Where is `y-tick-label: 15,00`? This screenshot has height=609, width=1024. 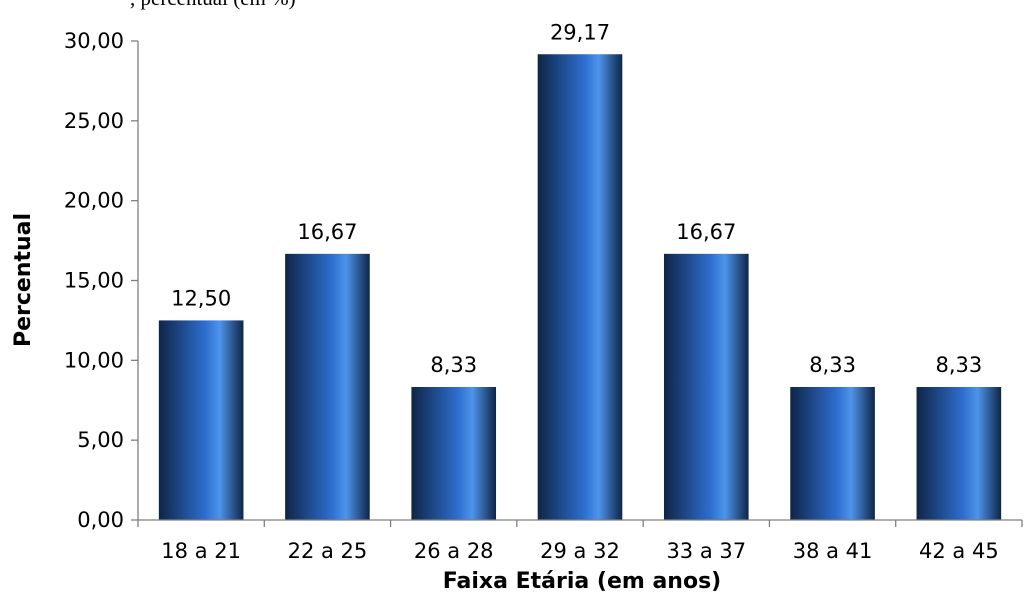
y-tick-label: 15,00 is located at coordinates (94, 281).